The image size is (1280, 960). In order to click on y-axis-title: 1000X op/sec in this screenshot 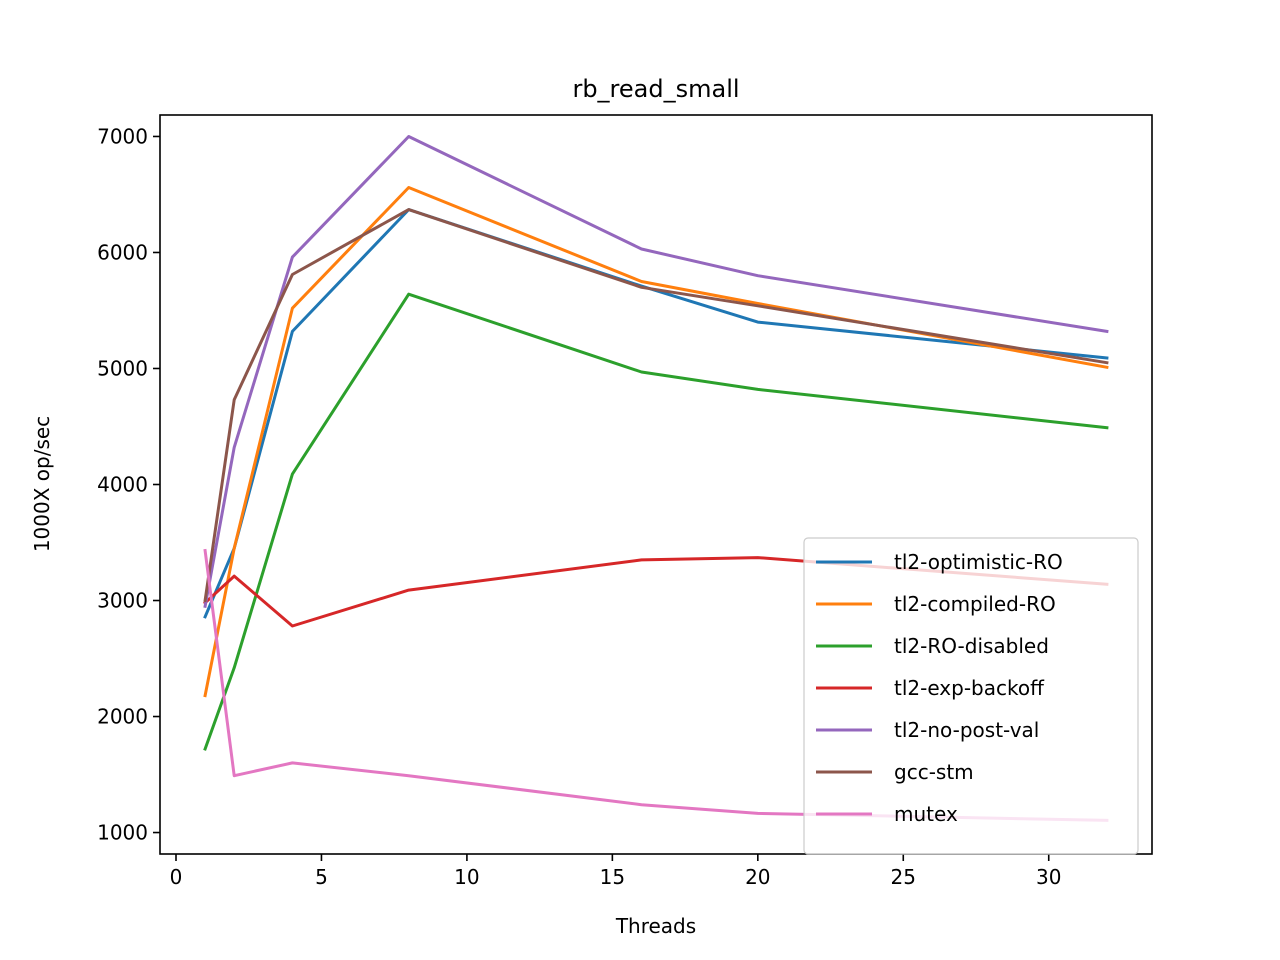, I will do `click(42, 484)`.